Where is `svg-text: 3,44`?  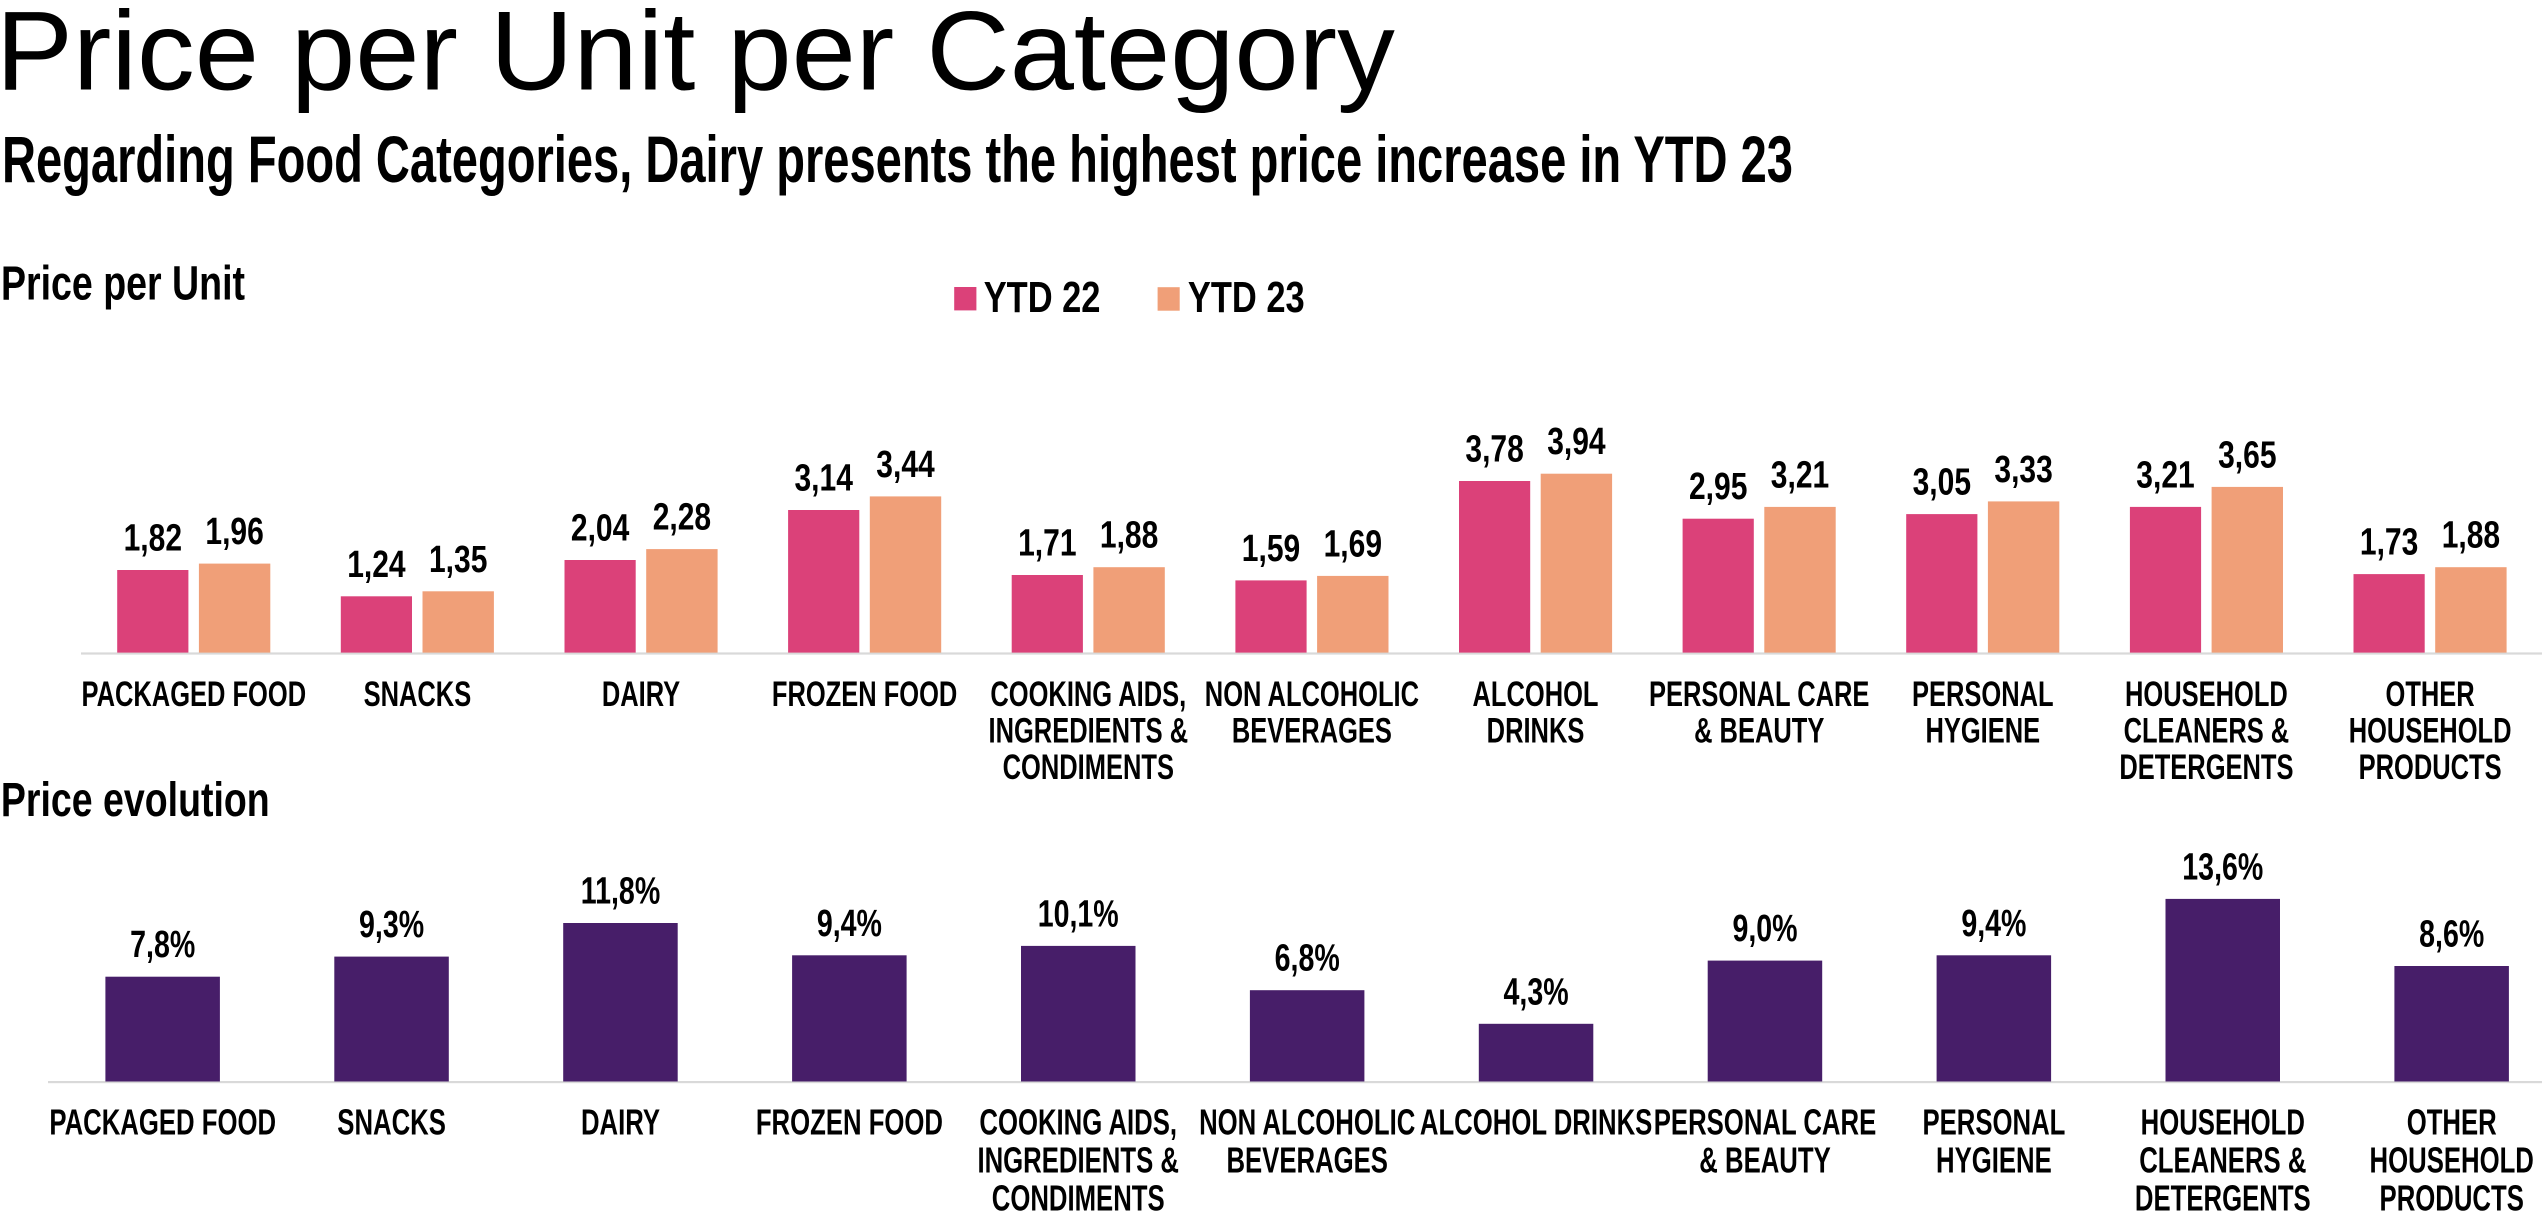 svg-text: 3,44 is located at coordinates (905, 465).